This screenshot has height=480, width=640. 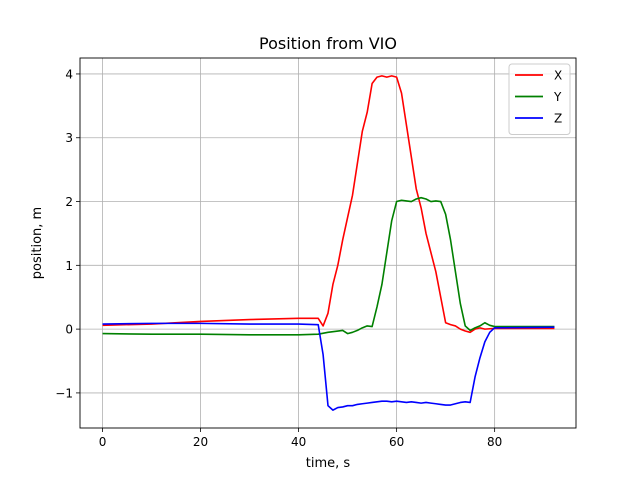 I want to click on y-tick-label: 0, so click(x=69, y=330).